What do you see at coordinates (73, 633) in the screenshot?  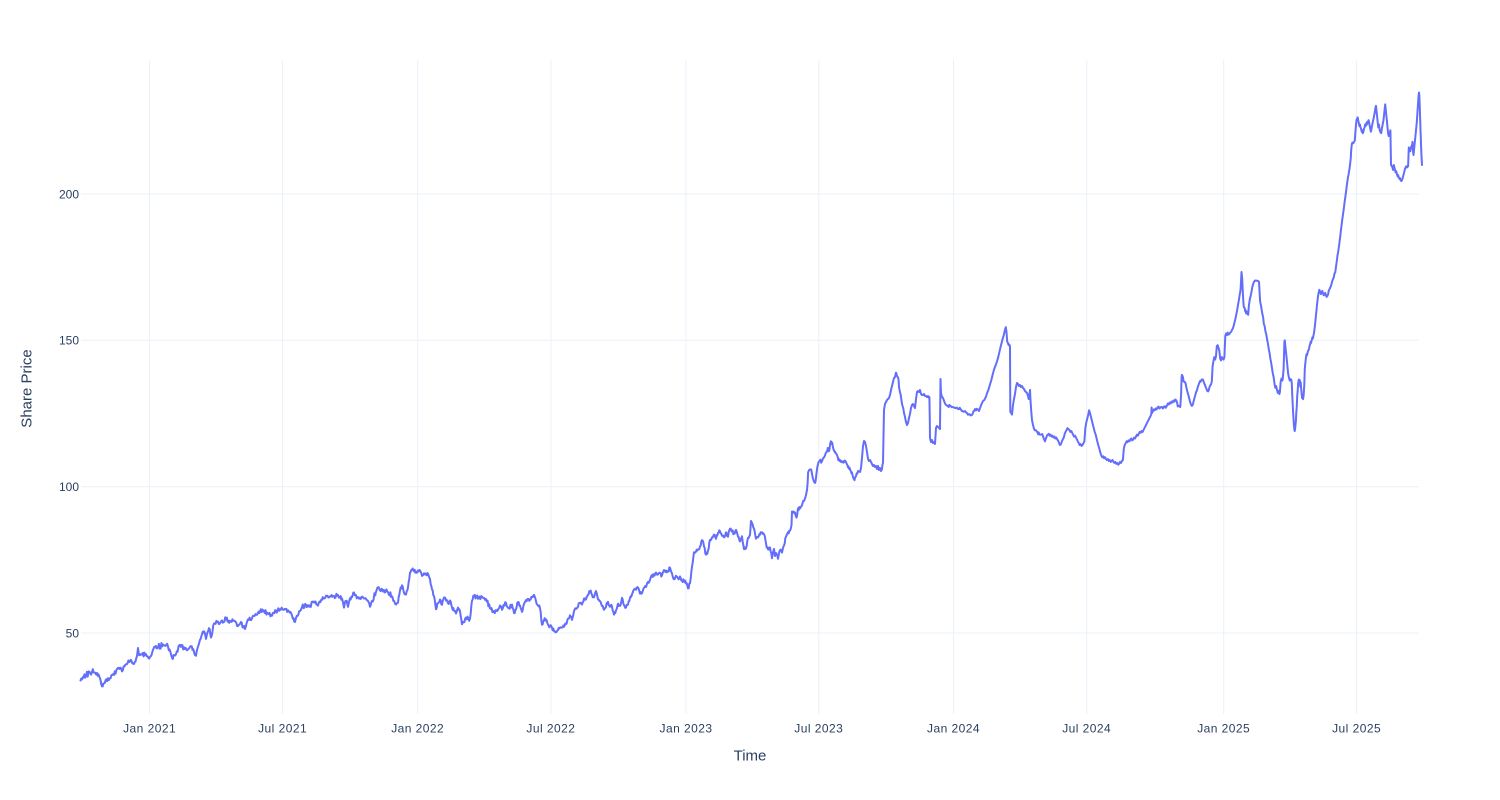 I see `svg-text: 50` at bounding box center [73, 633].